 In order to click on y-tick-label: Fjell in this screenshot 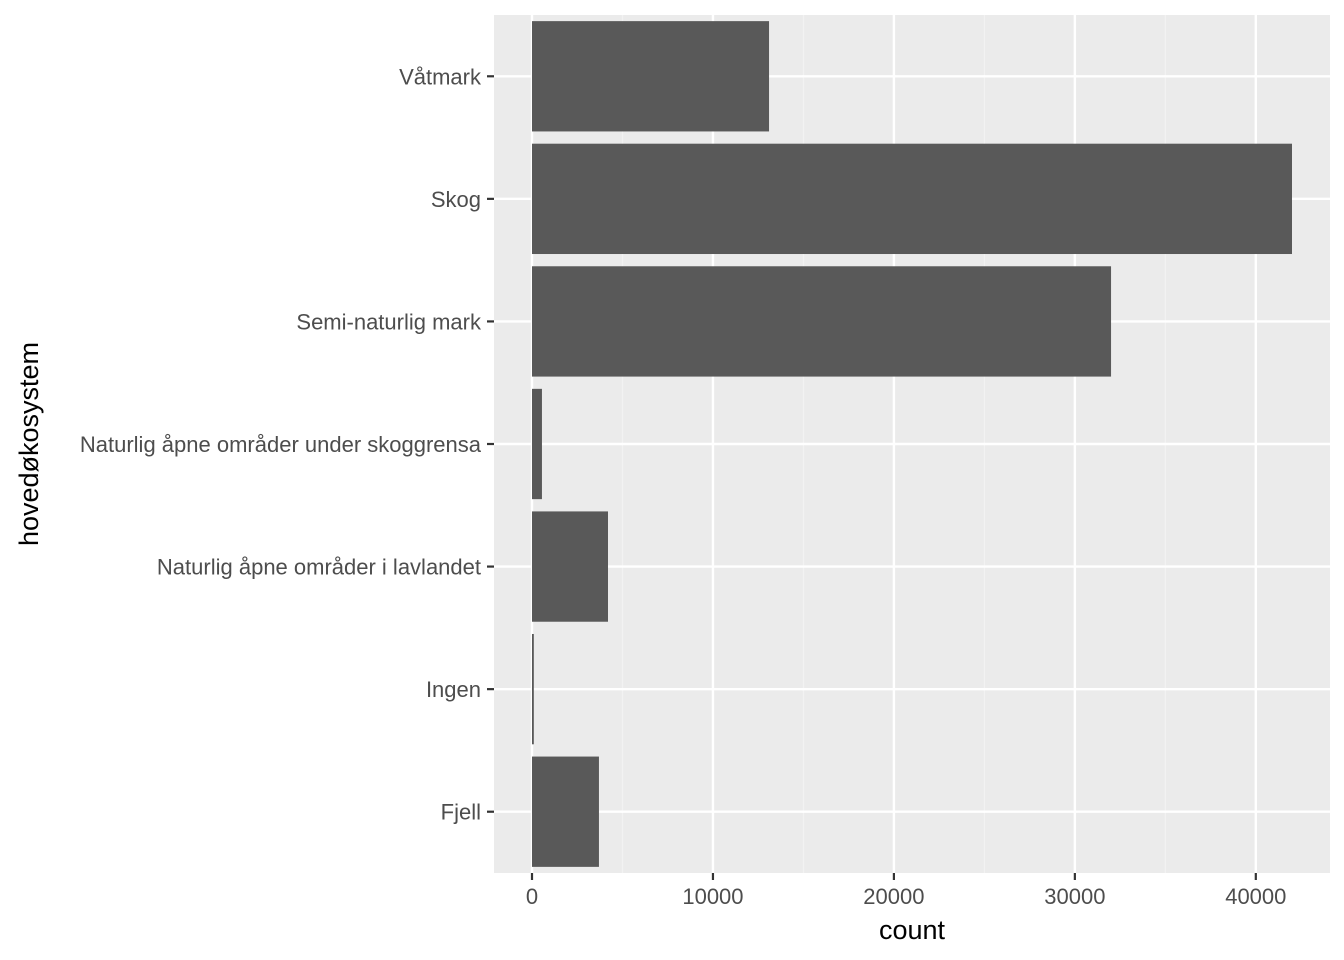, I will do `click(461, 812)`.